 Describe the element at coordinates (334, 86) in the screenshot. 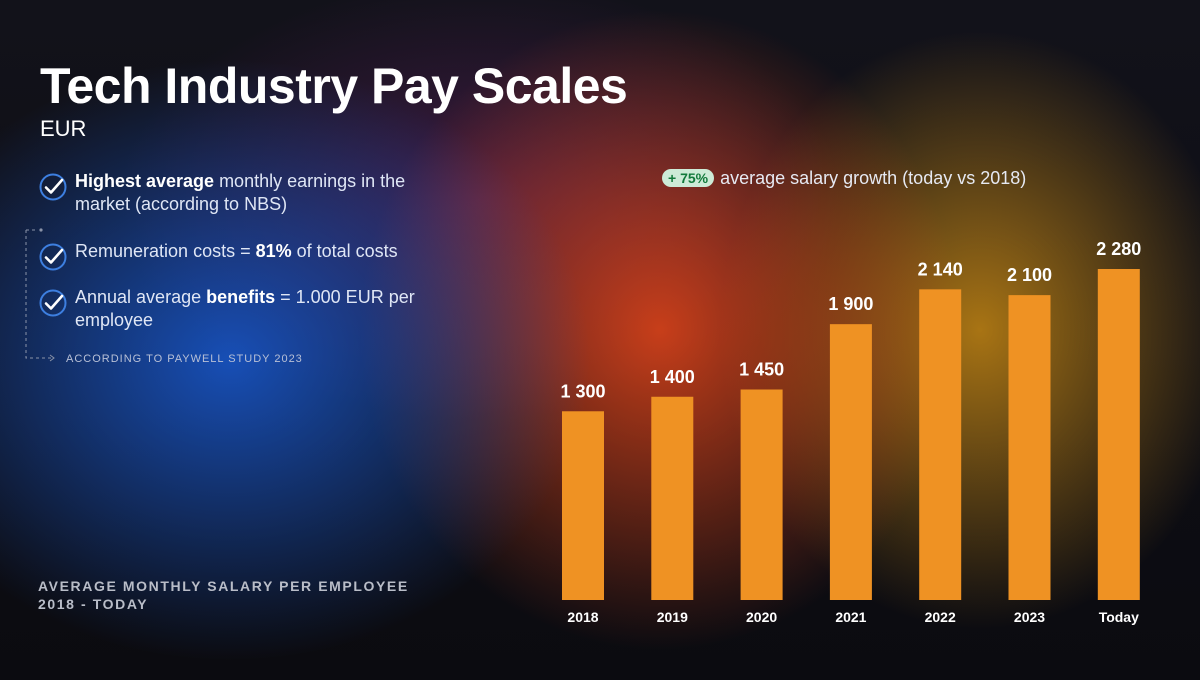

I see `page-title: Tech Industry Pay Scales` at that location.